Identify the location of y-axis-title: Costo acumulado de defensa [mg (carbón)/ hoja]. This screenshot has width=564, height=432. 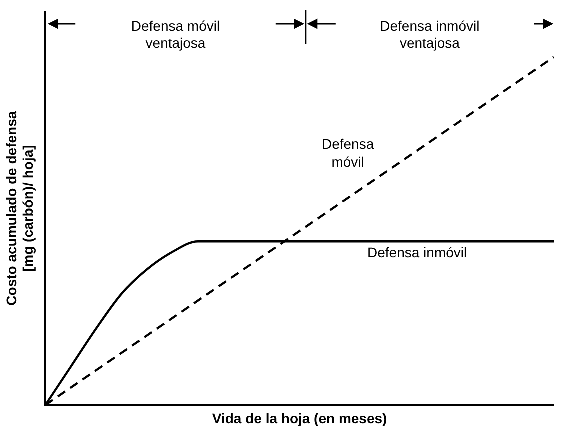
(19, 208).